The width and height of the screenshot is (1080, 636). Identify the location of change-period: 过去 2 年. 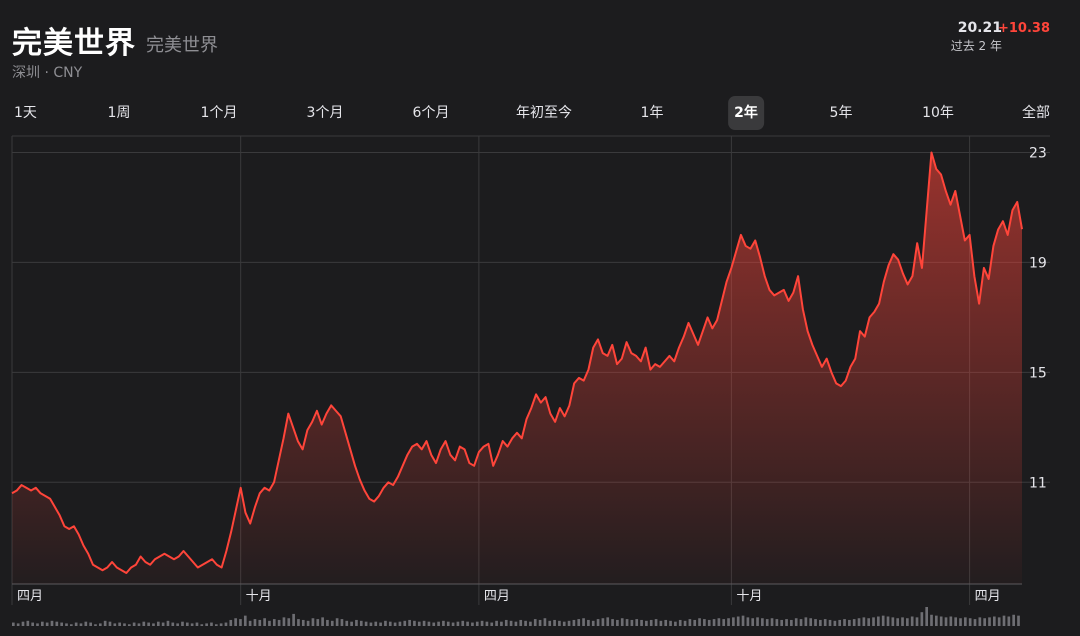
(976, 46).